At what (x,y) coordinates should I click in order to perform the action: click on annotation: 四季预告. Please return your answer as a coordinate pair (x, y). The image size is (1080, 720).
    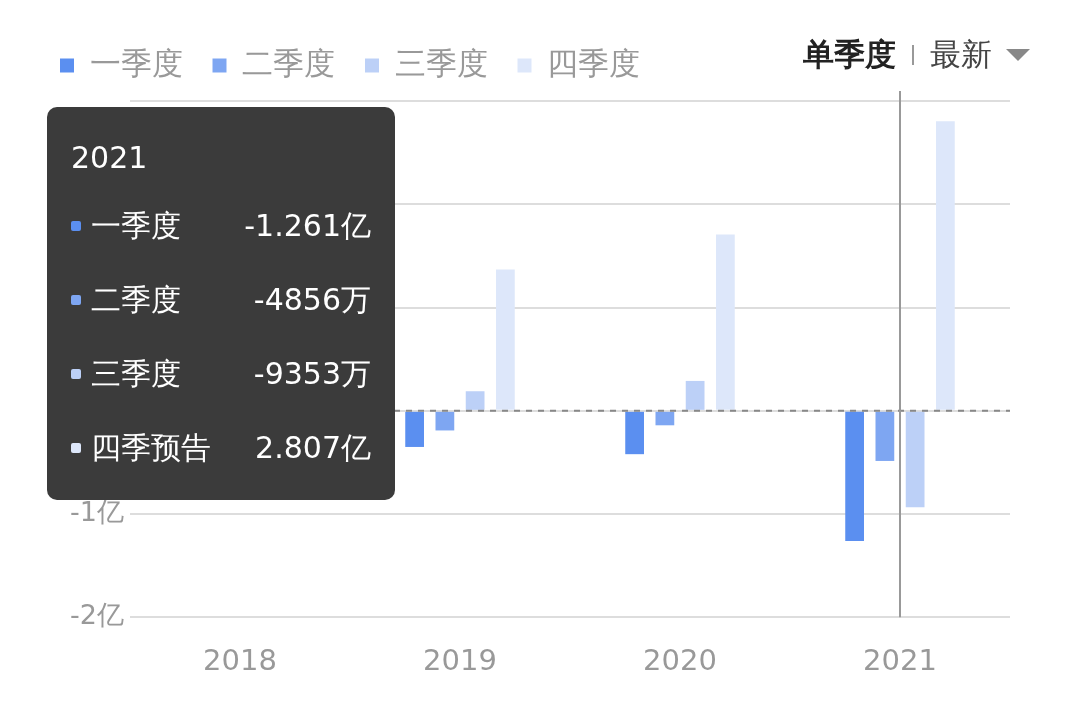
    Looking at the image, I should click on (151, 447).